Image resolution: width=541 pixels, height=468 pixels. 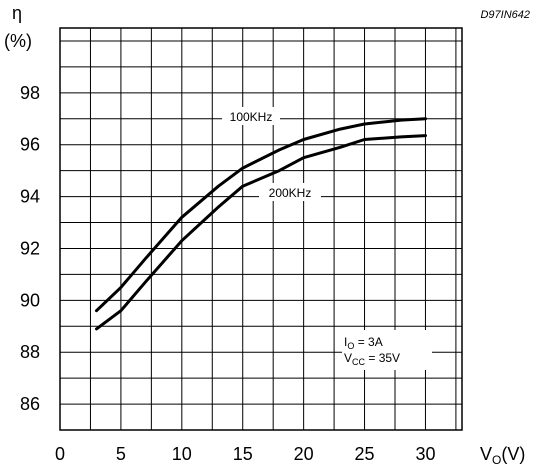 What do you see at coordinates (182, 454) in the screenshot?
I see `x-tick-label: 10` at bounding box center [182, 454].